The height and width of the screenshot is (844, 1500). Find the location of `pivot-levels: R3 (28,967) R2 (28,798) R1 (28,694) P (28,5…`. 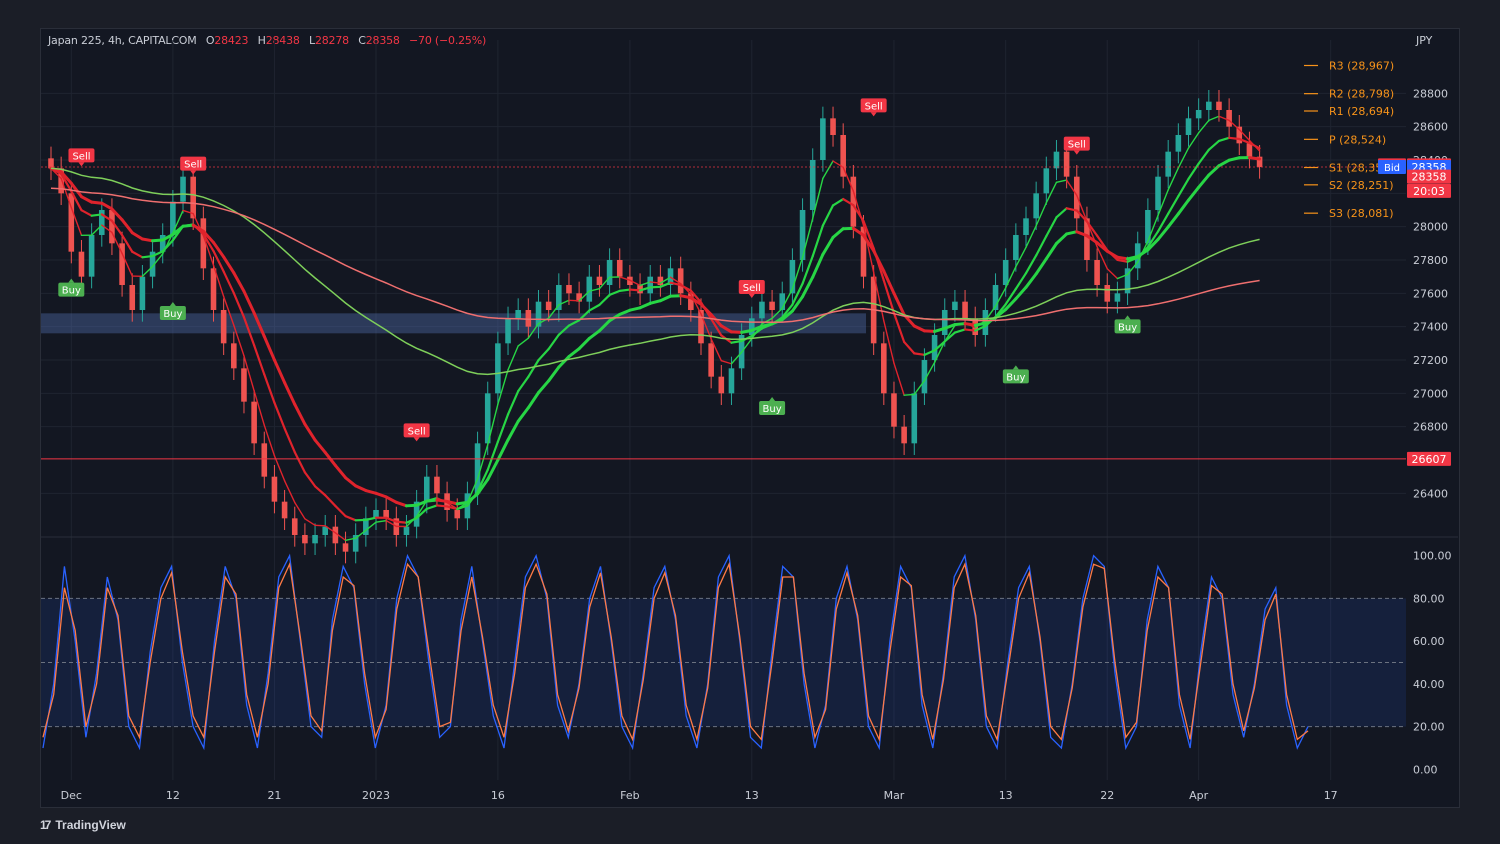

pivot-levels: R3 (28,967) R2 (28,798) R1 (28,694) P (28,5… is located at coordinates (1349, 140).